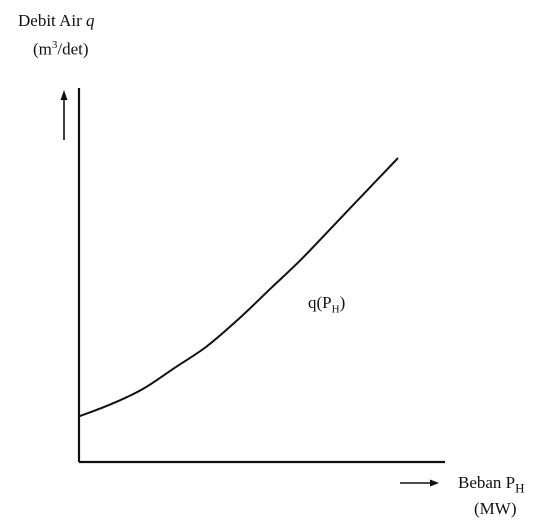  What do you see at coordinates (520, 488) in the screenshot?
I see `x-axis-label-sub: H` at bounding box center [520, 488].